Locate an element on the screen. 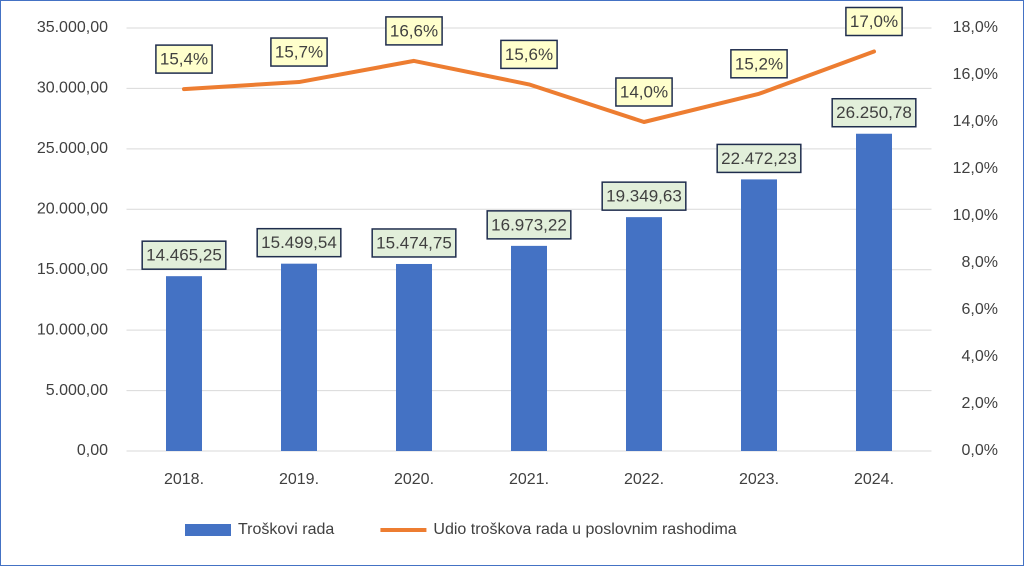  data-label-text: 22.472,23 is located at coordinates (759, 158).